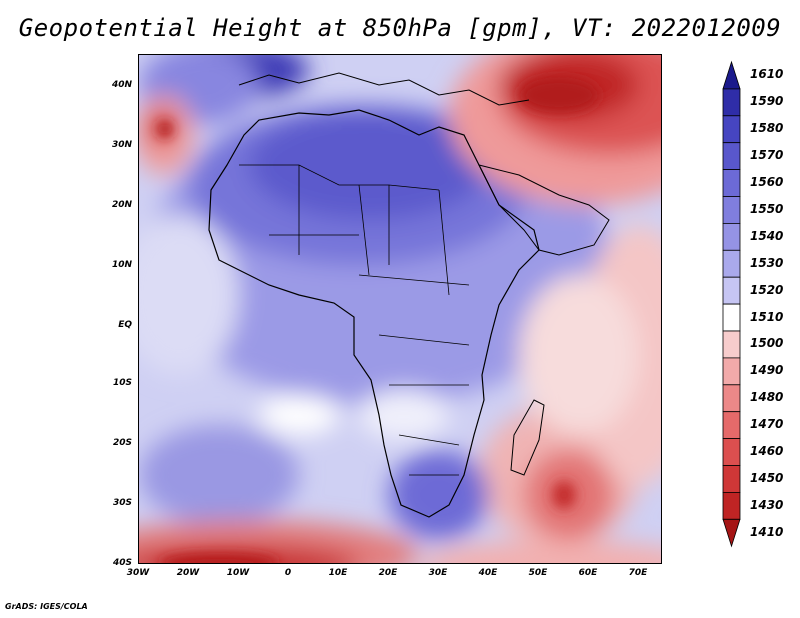  I want to click on lat-label: 10N, so click(121, 265).